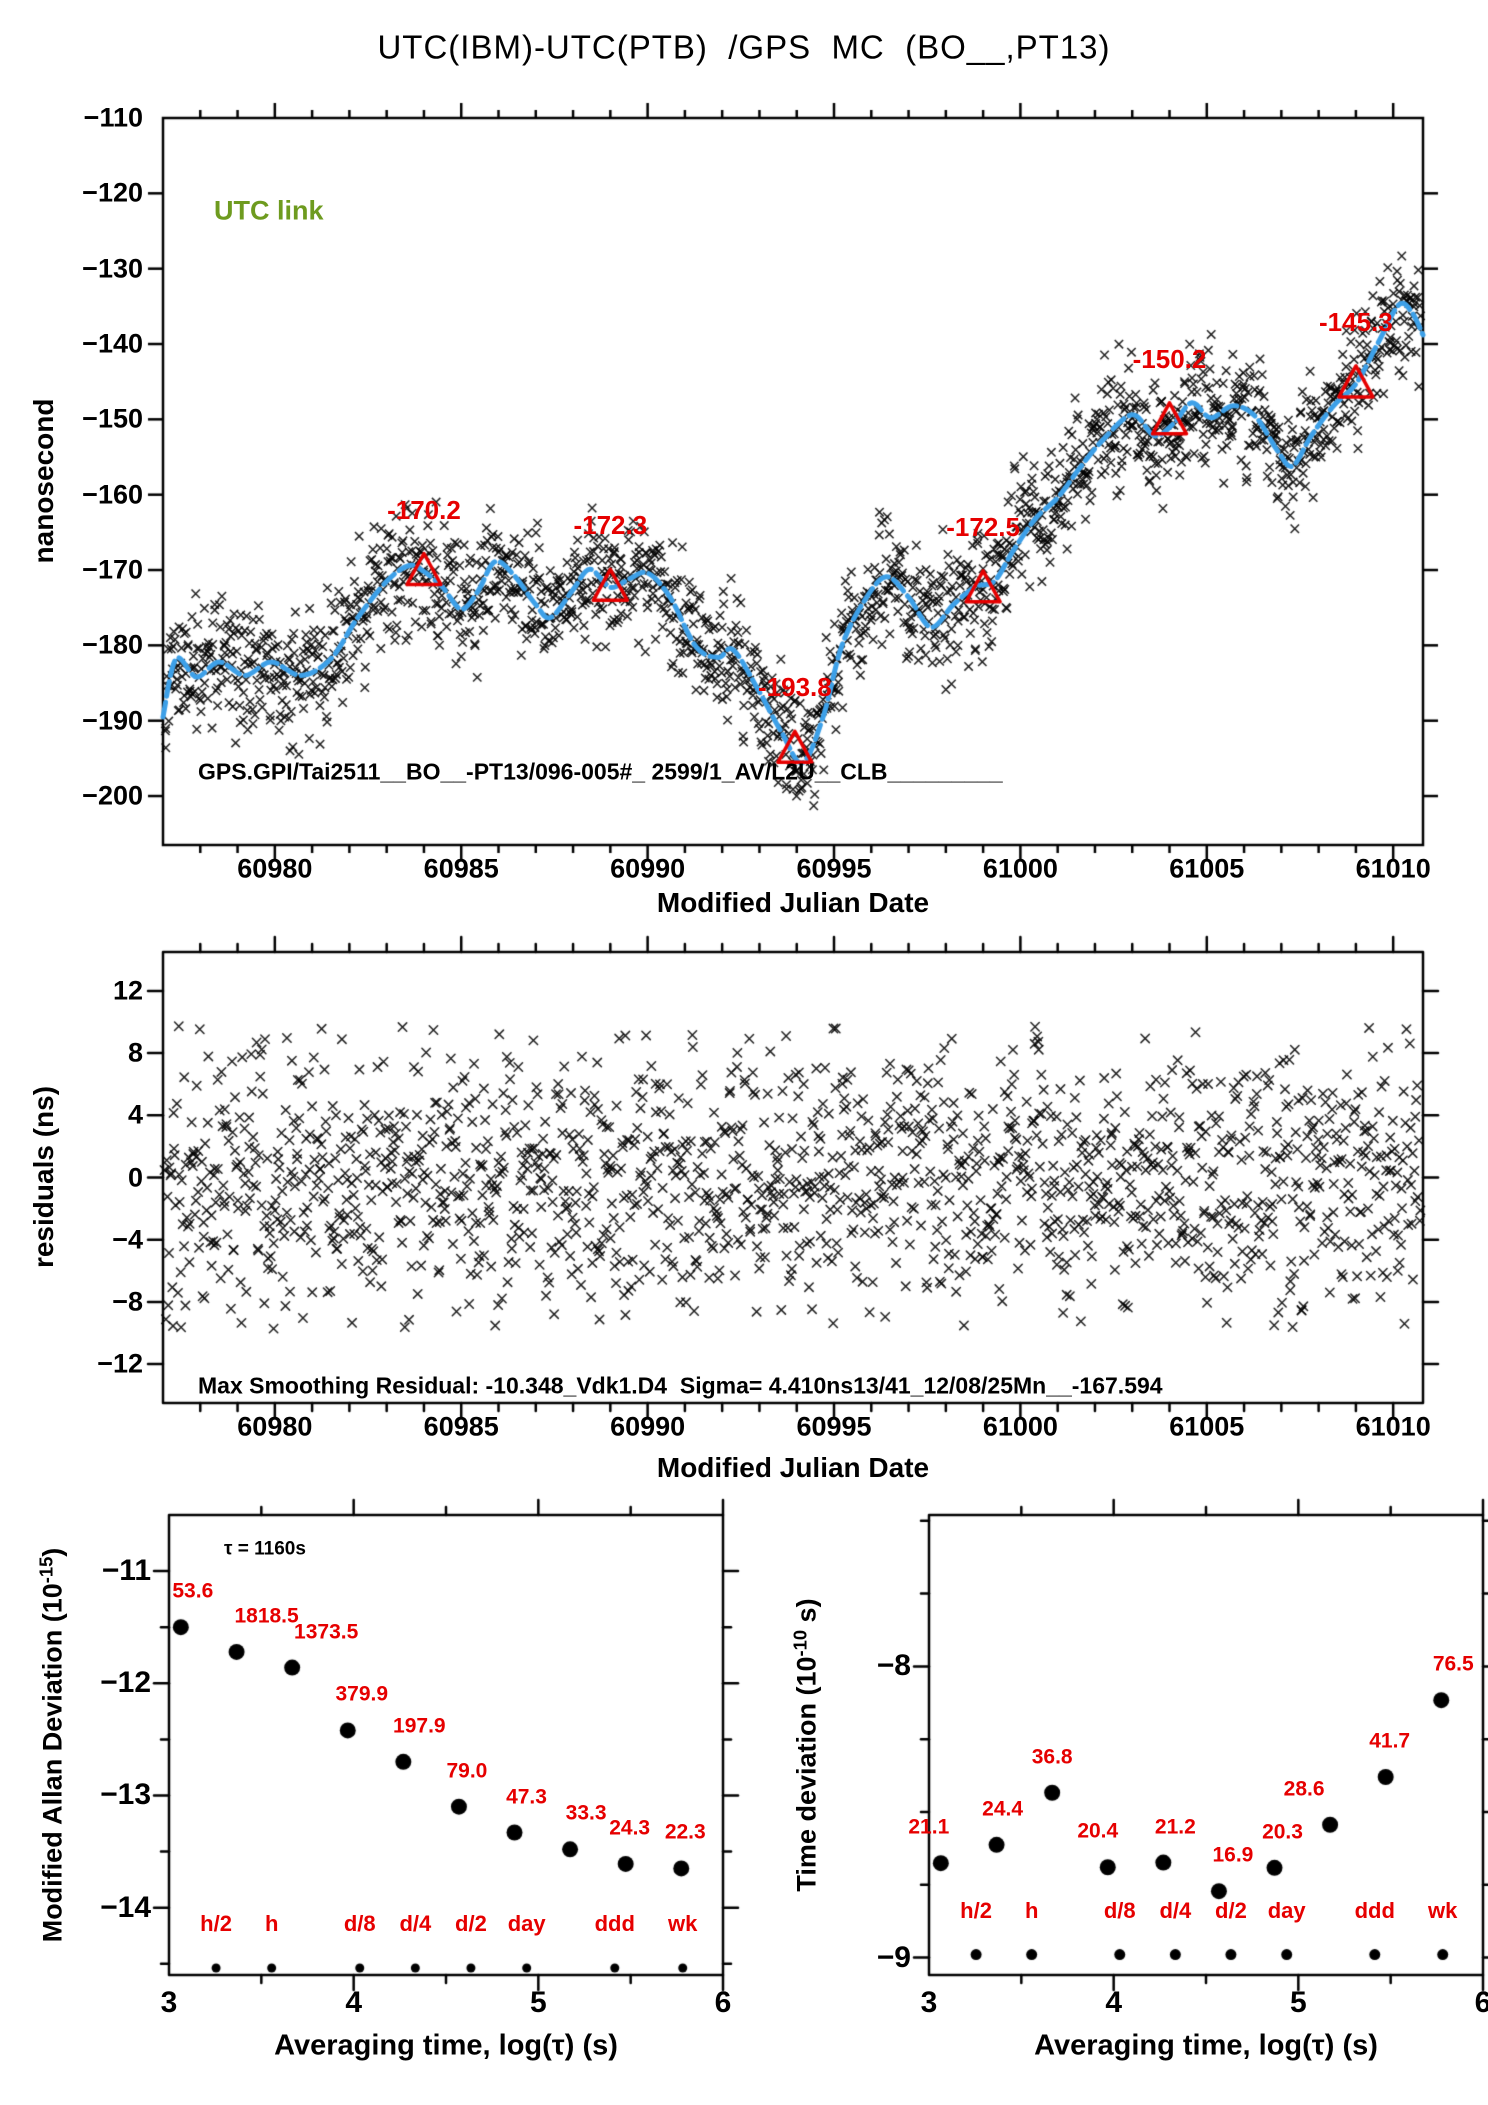 The height and width of the screenshot is (2105, 1488). What do you see at coordinates (805, 1745) in the screenshot?
I see `tdev-y-axis-title: Time deviation (10-10 s)` at bounding box center [805, 1745].